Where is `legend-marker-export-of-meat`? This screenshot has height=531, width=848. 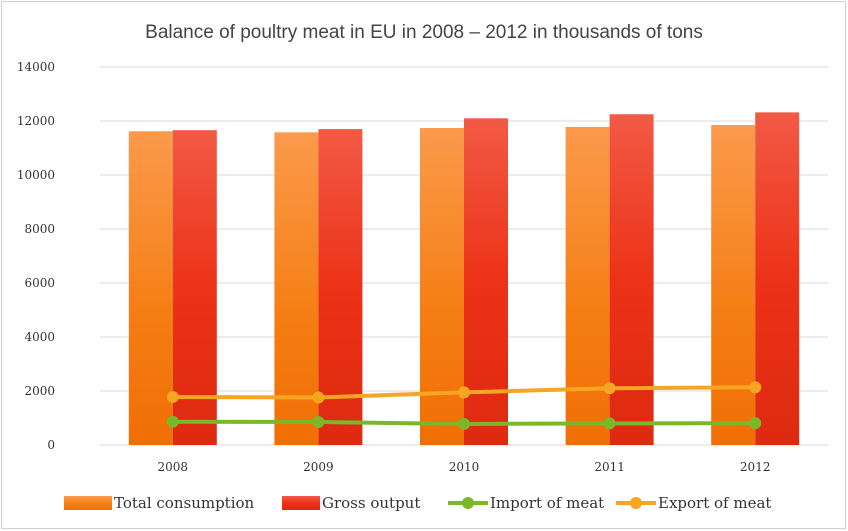
legend-marker-export-of-meat is located at coordinates (636, 503).